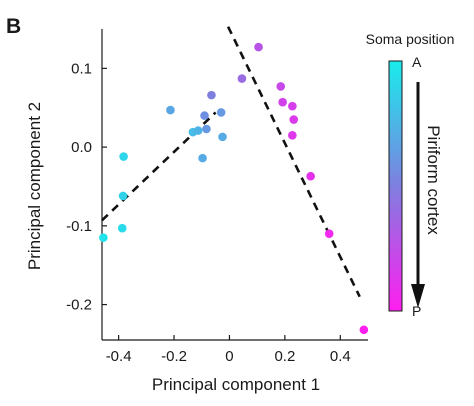 This screenshot has width=474, height=406. I want to click on panel-label: B, so click(13, 26).